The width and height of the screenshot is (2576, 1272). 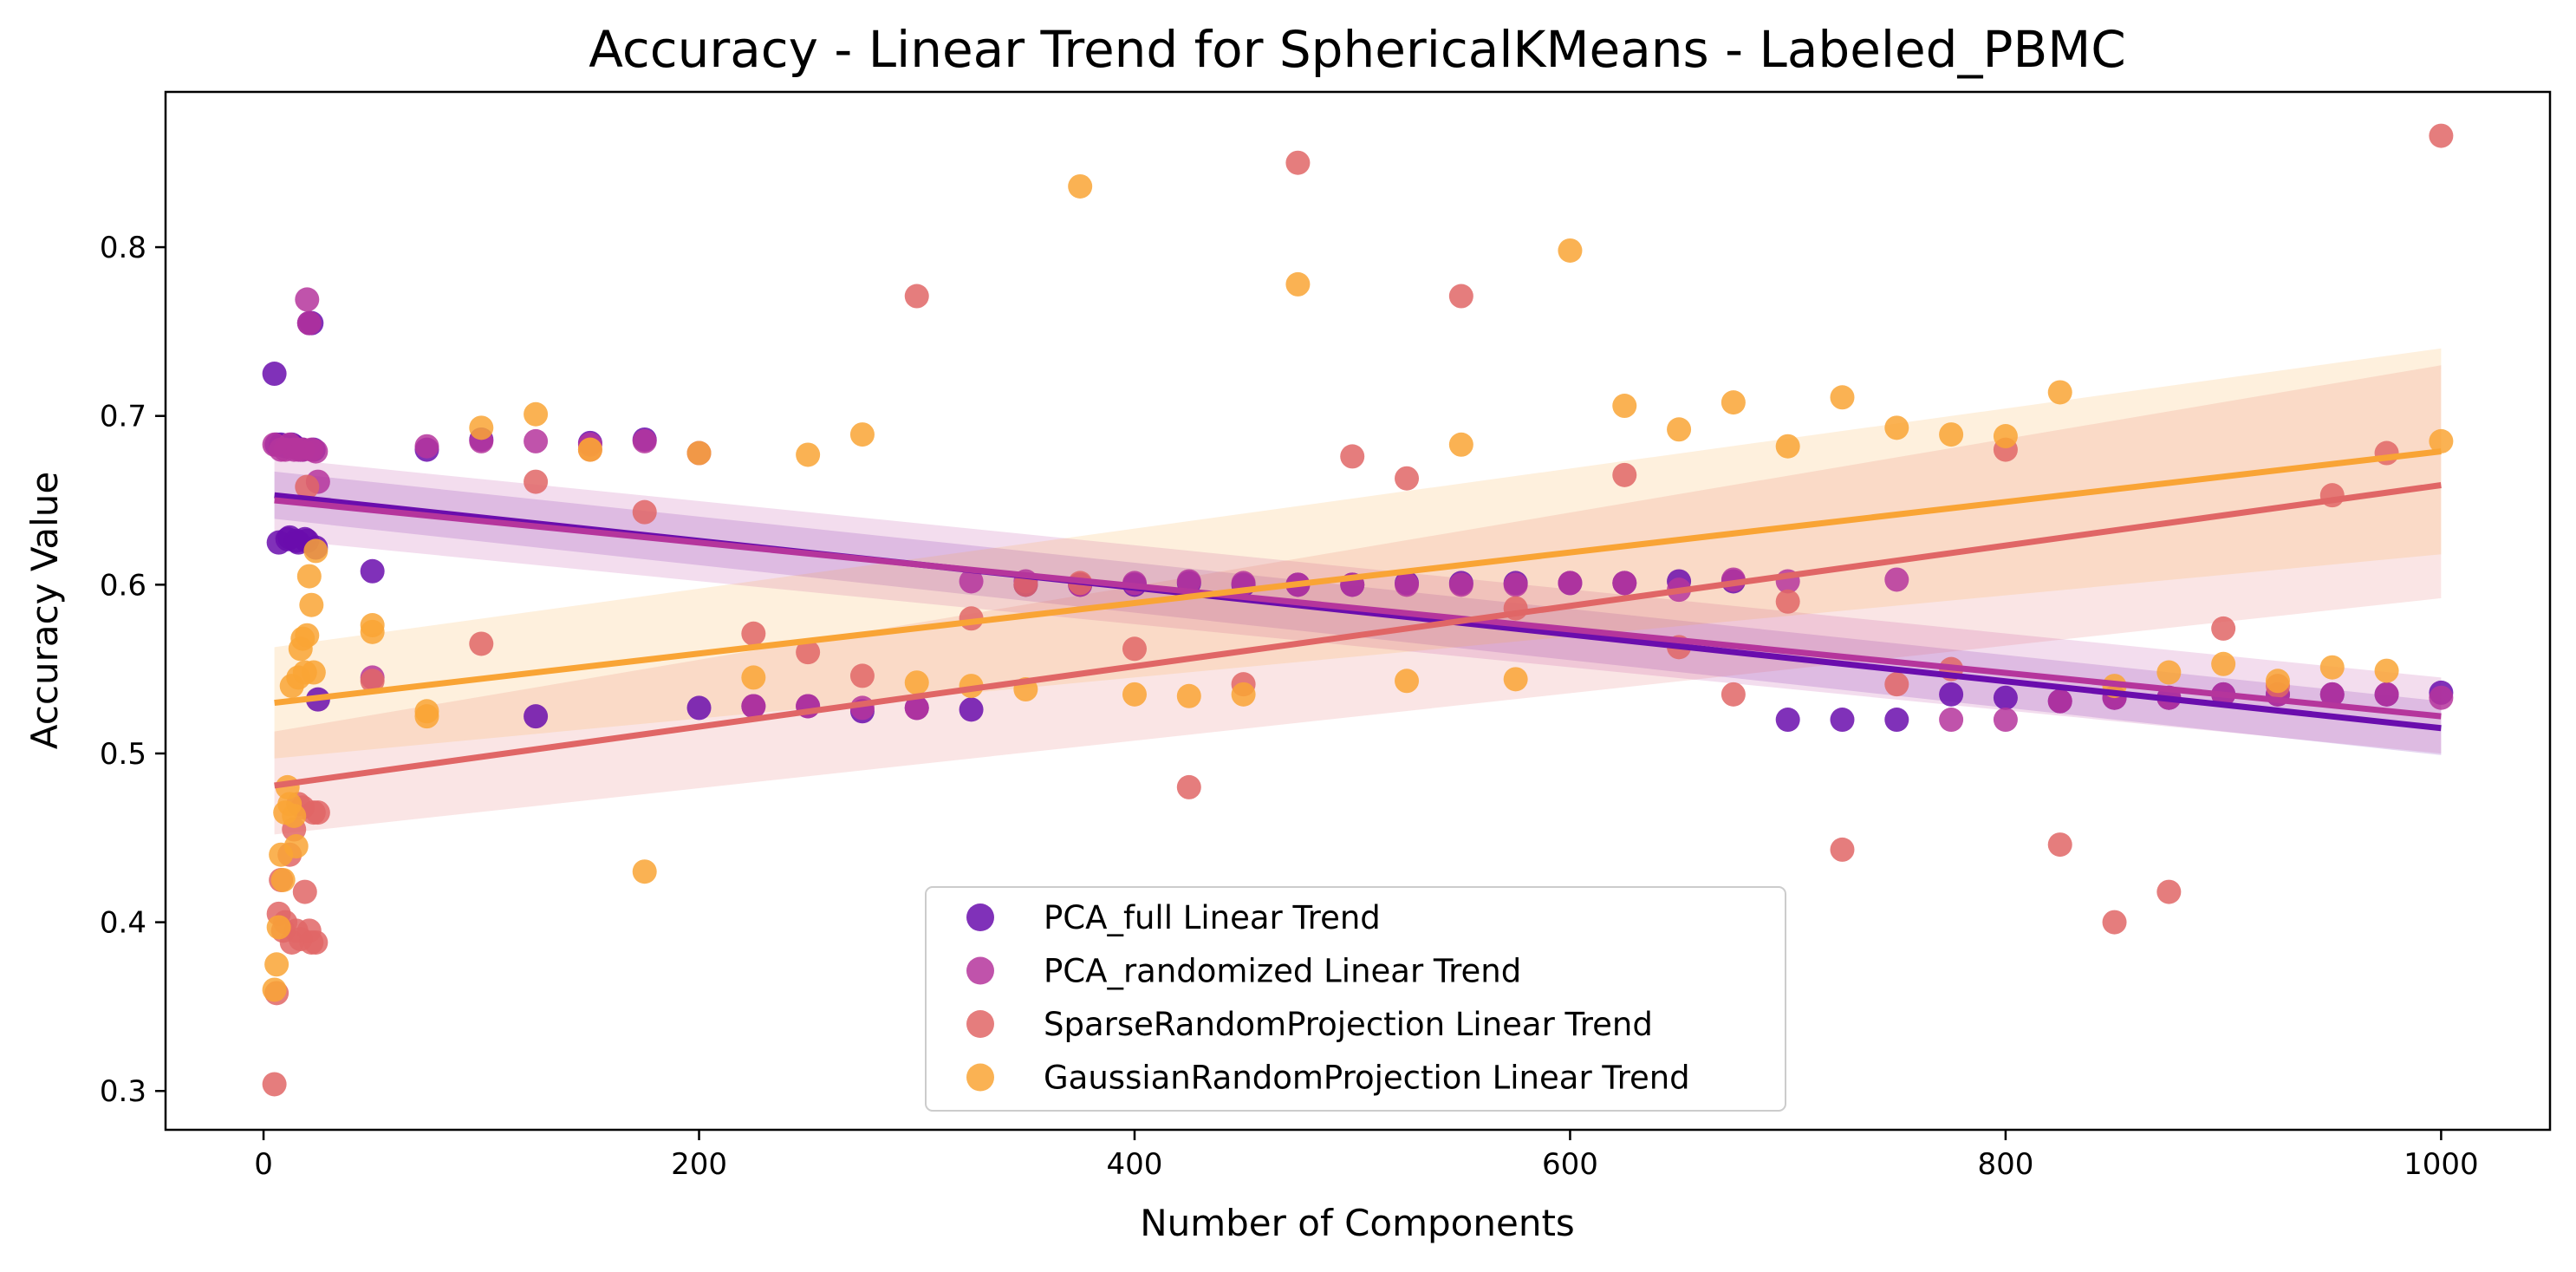 I want to click on legend-box, so click(x=1355, y=999).